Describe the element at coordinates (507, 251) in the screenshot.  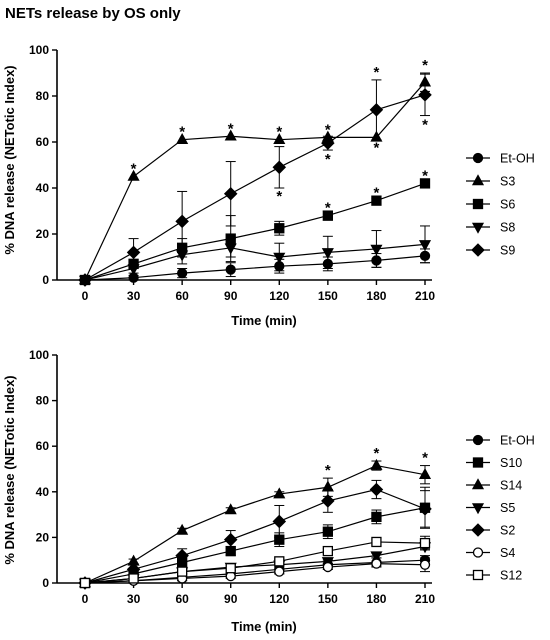
I see `legend-label: S9` at that location.